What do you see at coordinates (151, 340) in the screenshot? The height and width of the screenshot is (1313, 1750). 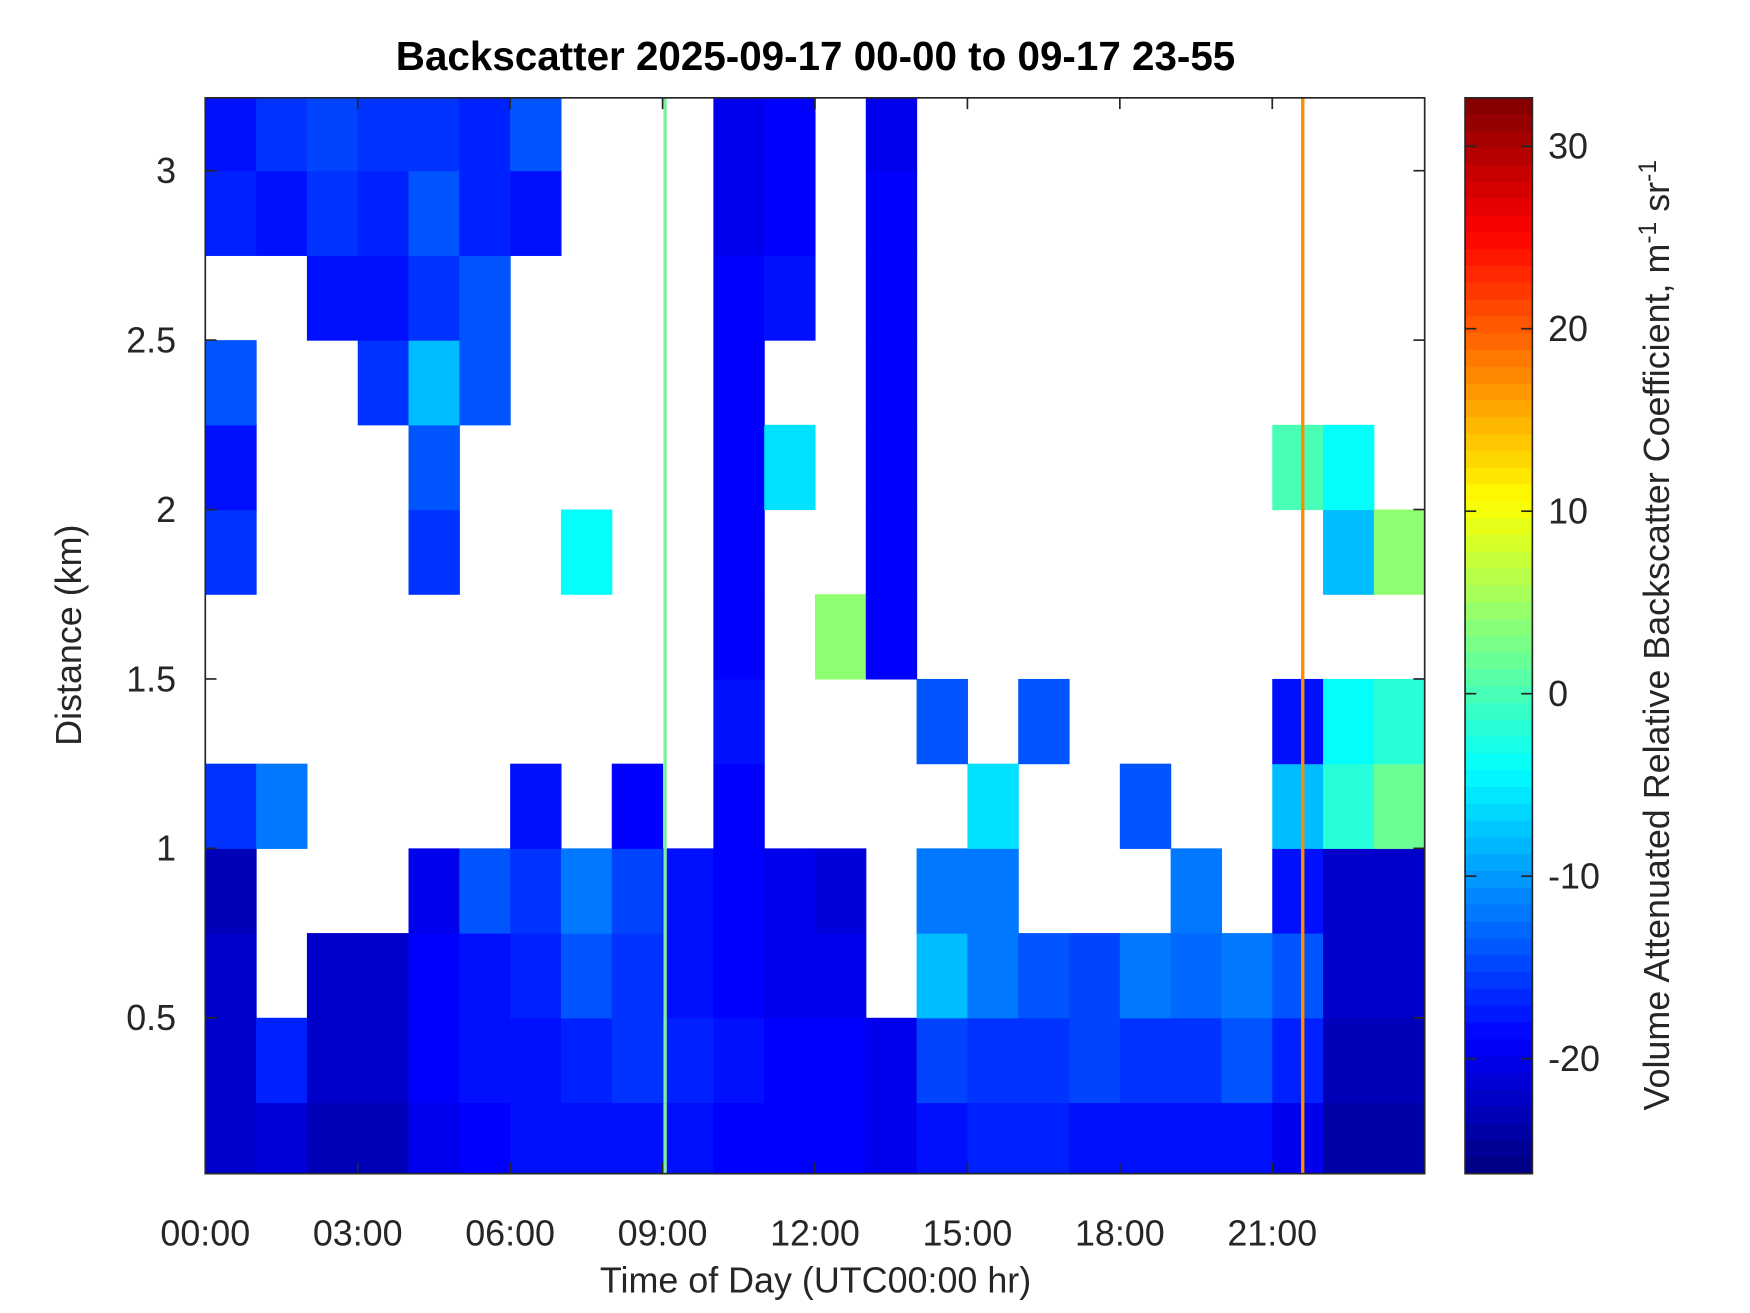 I see `y-tick-label: 2.5` at bounding box center [151, 340].